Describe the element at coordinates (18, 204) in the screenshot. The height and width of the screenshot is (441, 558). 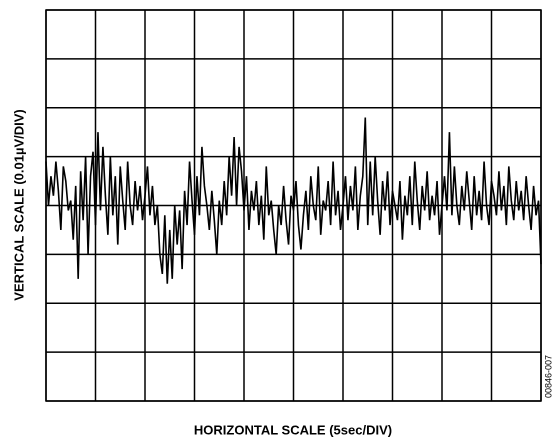
I see `y-axis-label: VERTICAL SCALE (0.01µV/DIV)` at that location.